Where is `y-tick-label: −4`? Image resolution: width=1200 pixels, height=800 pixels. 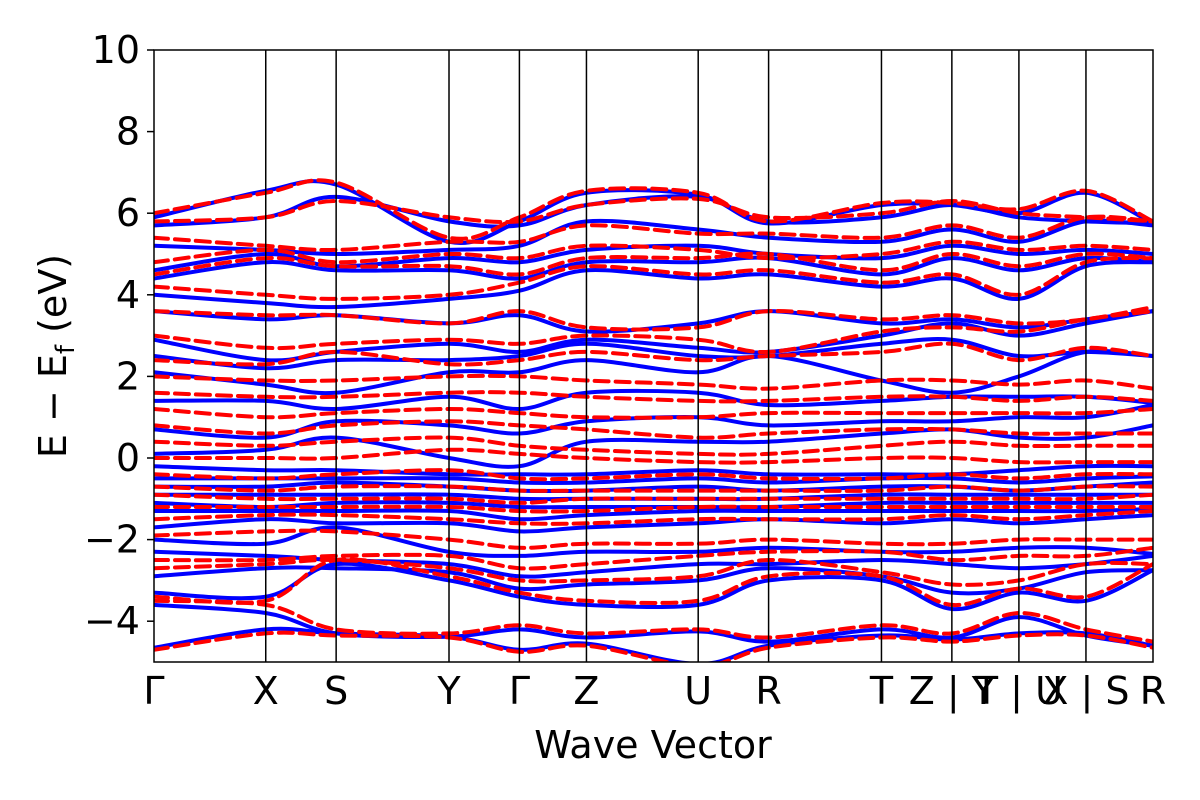 y-tick-label: −4 is located at coordinates (112, 621).